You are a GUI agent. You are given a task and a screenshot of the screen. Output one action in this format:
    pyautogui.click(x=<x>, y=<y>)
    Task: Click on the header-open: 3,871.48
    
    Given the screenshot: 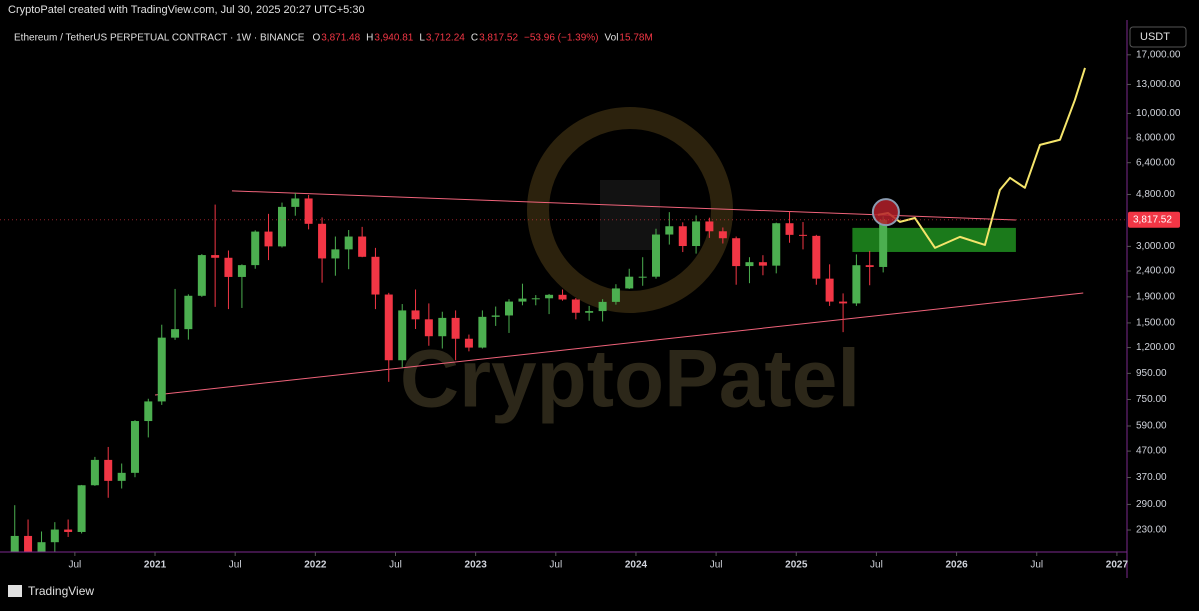 What is the action you would take?
    pyautogui.click(x=340, y=38)
    